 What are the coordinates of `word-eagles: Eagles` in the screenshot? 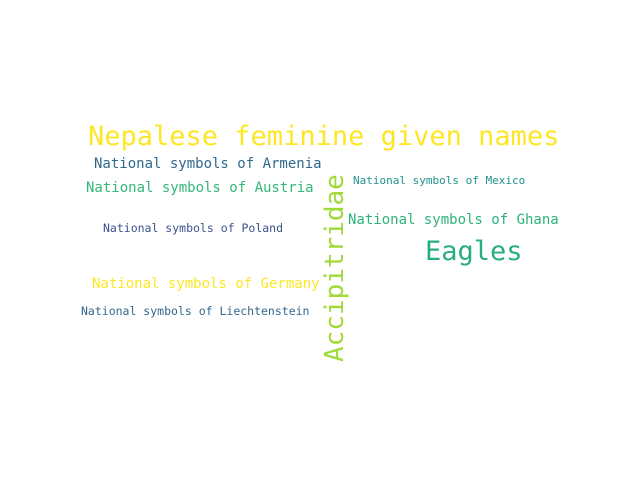 It's located at (474, 251).